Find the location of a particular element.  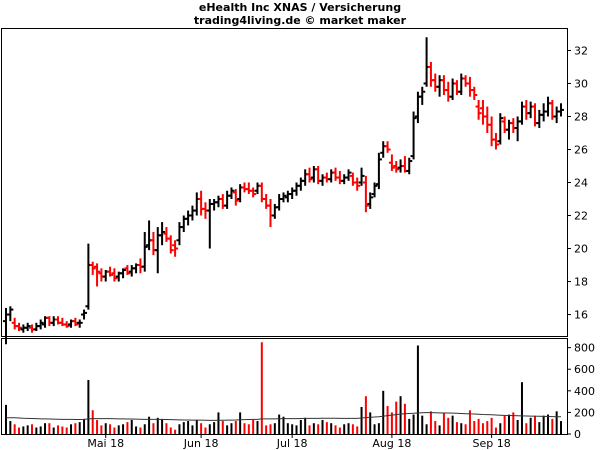

volume-average is located at coordinates (283, 416).